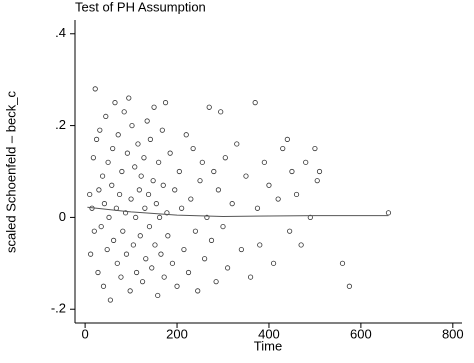 This screenshot has height=363, width=474. I want to click on x-tick-label: 200, so click(177, 333).